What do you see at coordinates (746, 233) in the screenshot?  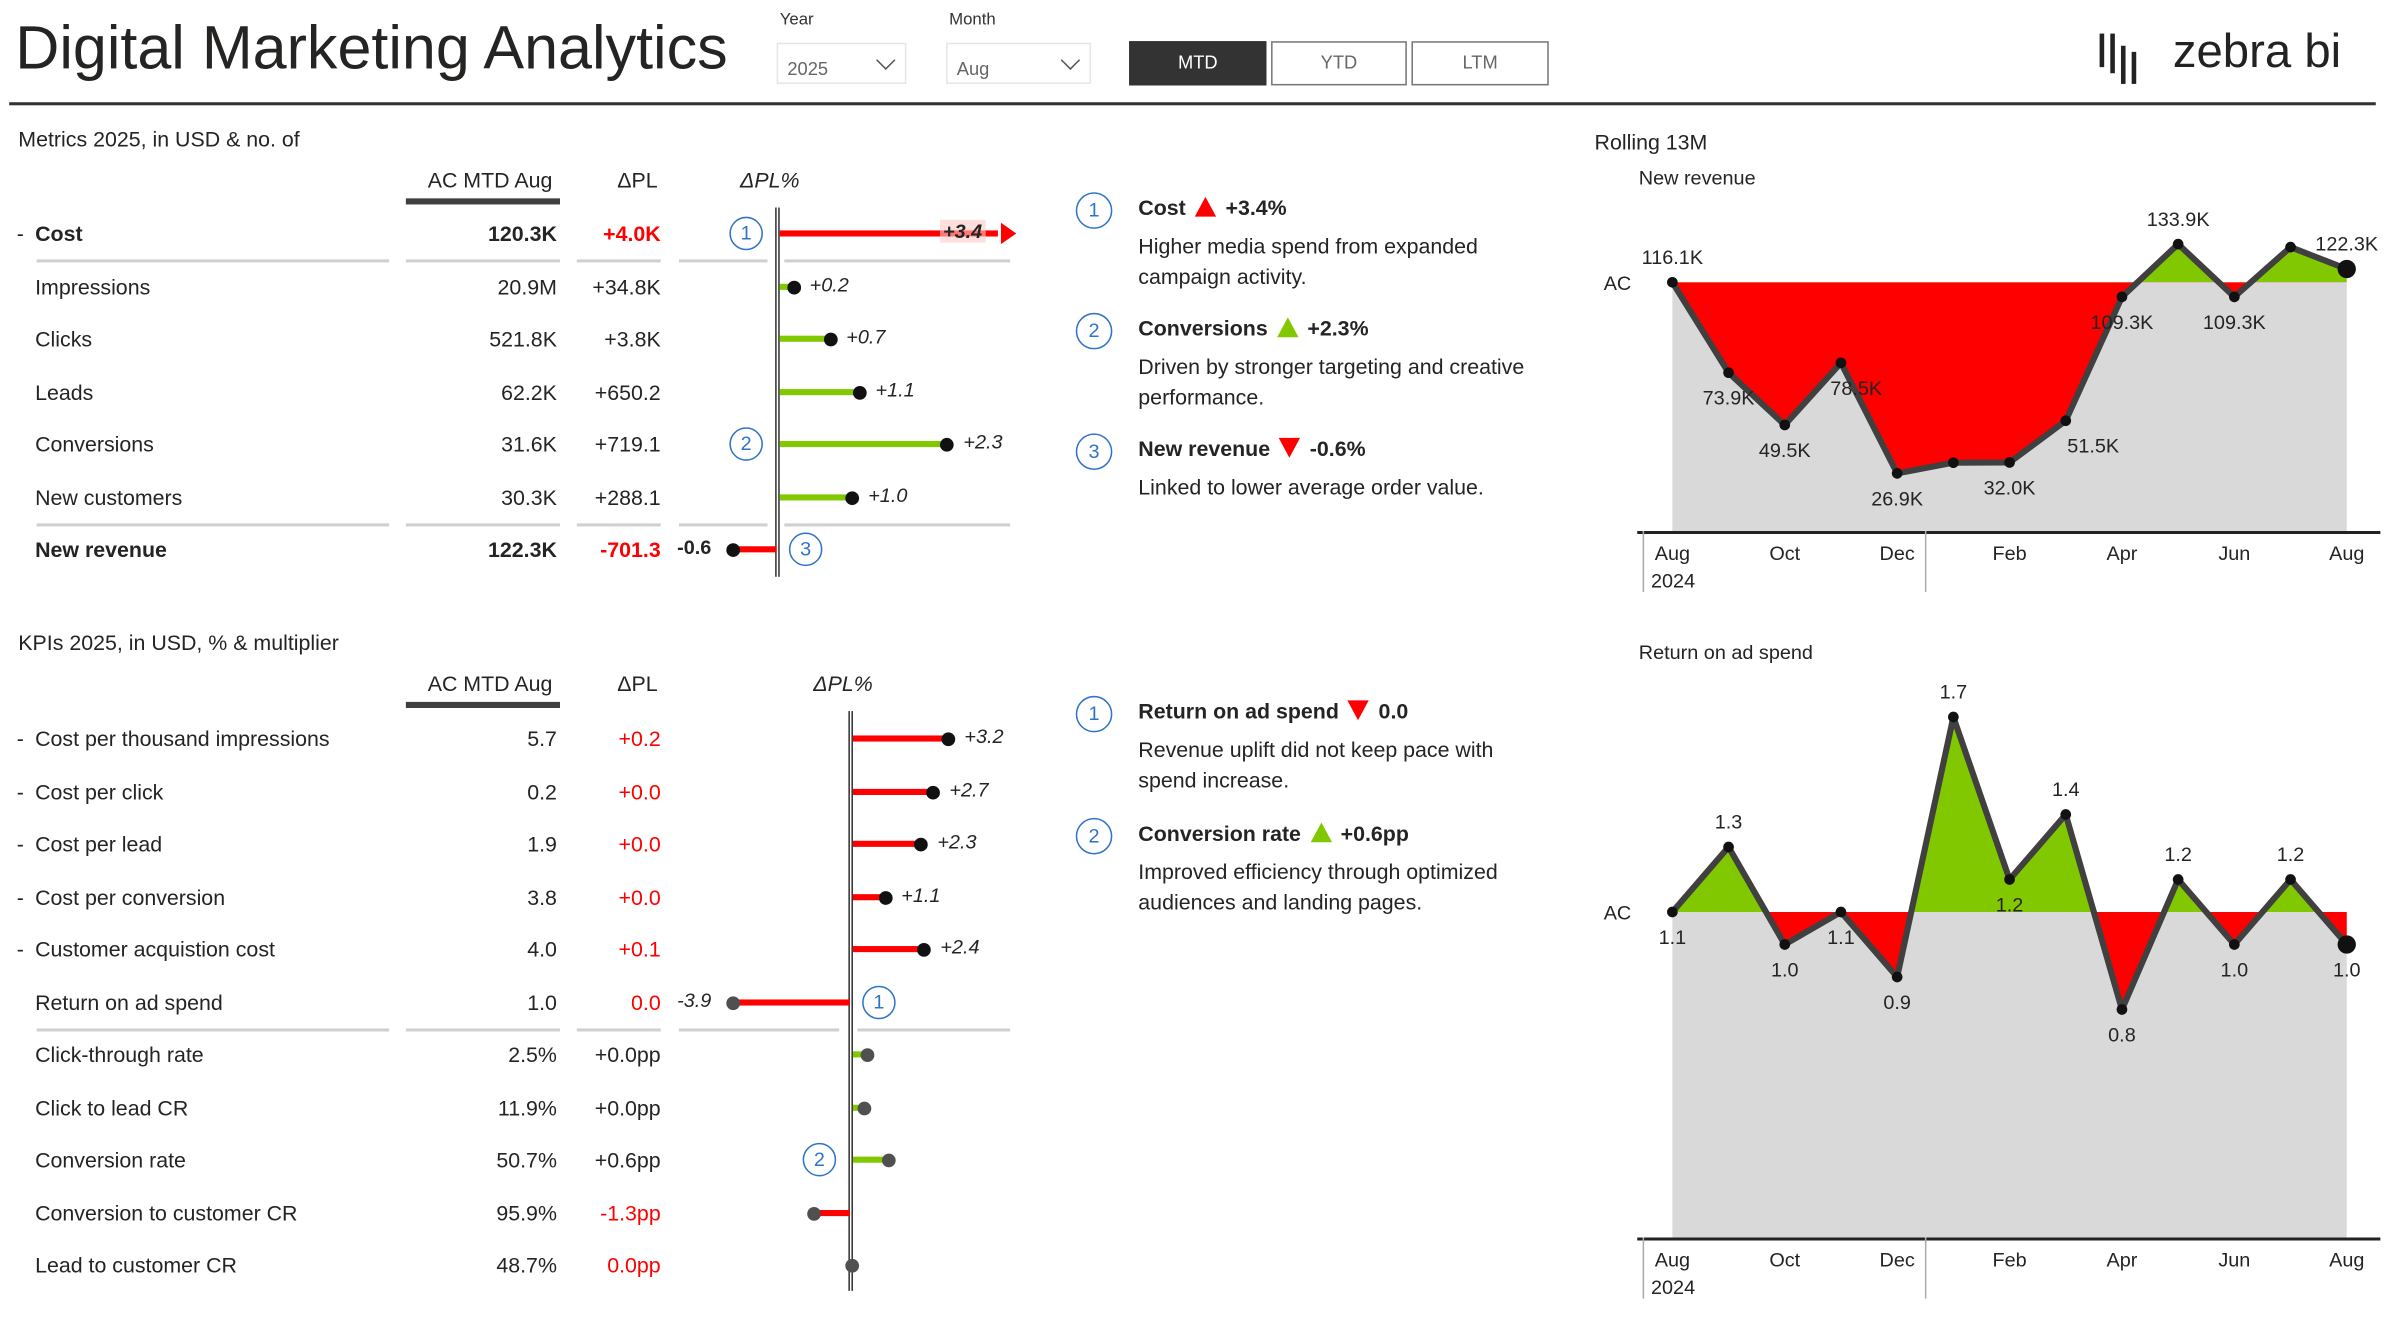 I see `metrics-annotation-marker: 1` at bounding box center [746, 233].